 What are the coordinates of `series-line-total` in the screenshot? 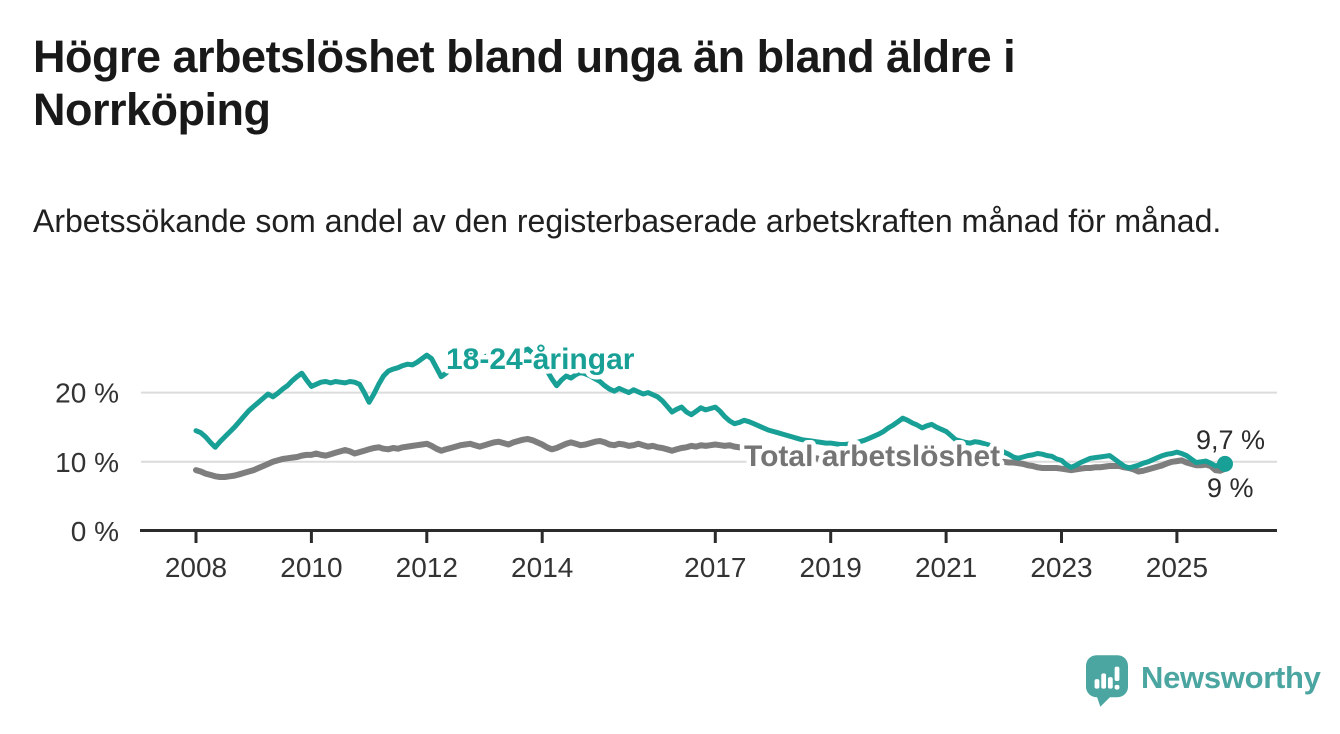 It's located at (710, 458).